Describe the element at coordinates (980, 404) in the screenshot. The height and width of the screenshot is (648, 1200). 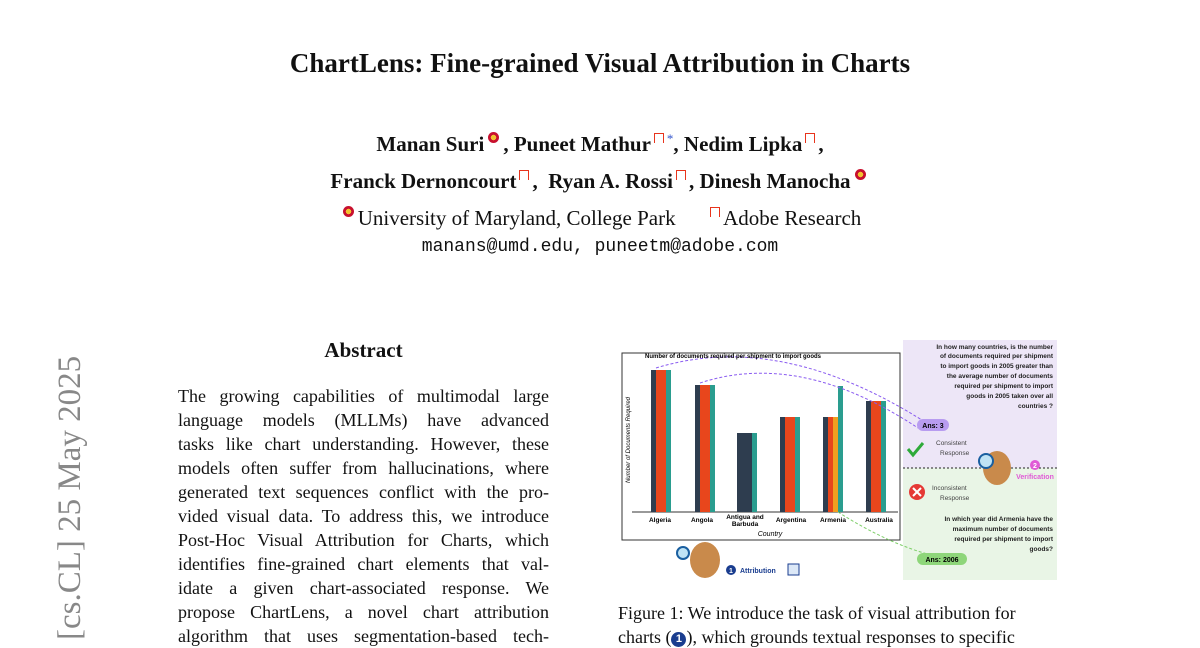
I see `question-panel` at that location.